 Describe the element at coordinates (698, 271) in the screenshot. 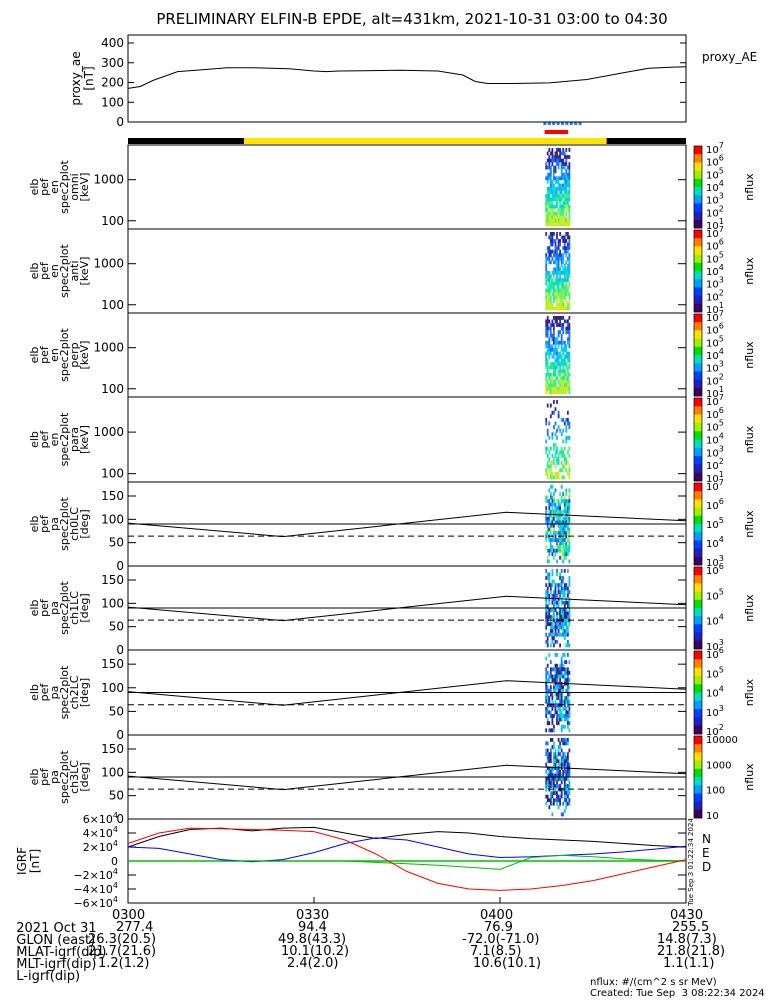

I see `colorbar-frame` at that location.